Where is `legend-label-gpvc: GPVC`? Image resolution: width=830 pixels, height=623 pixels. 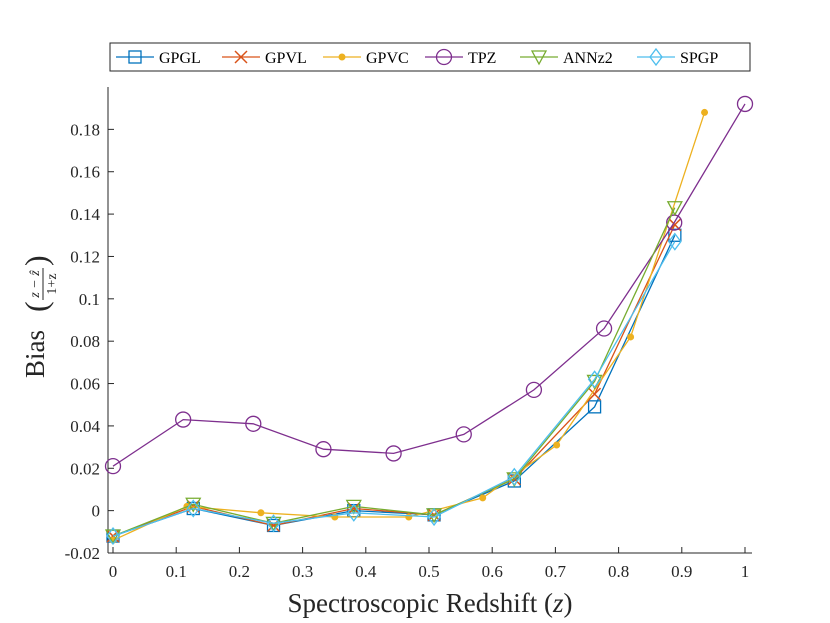 legend-label-gpvc: GPVC is located at coordinates (387, 58).